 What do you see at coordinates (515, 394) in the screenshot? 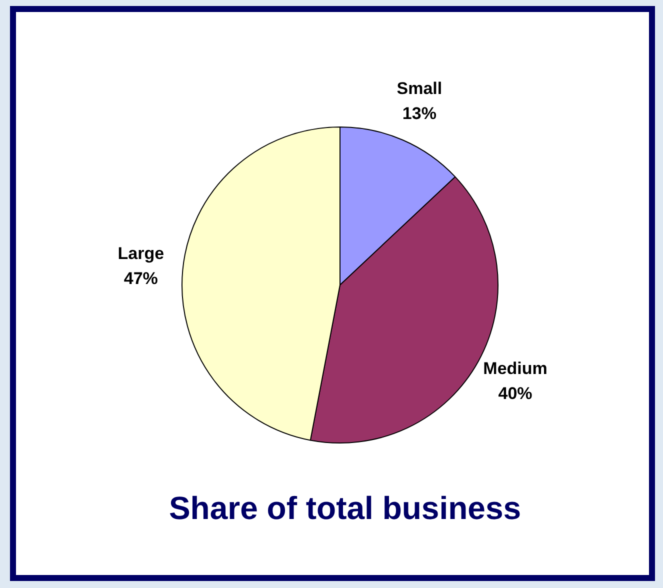
I see `data-label: 40%` at bounding box center [515, 394].